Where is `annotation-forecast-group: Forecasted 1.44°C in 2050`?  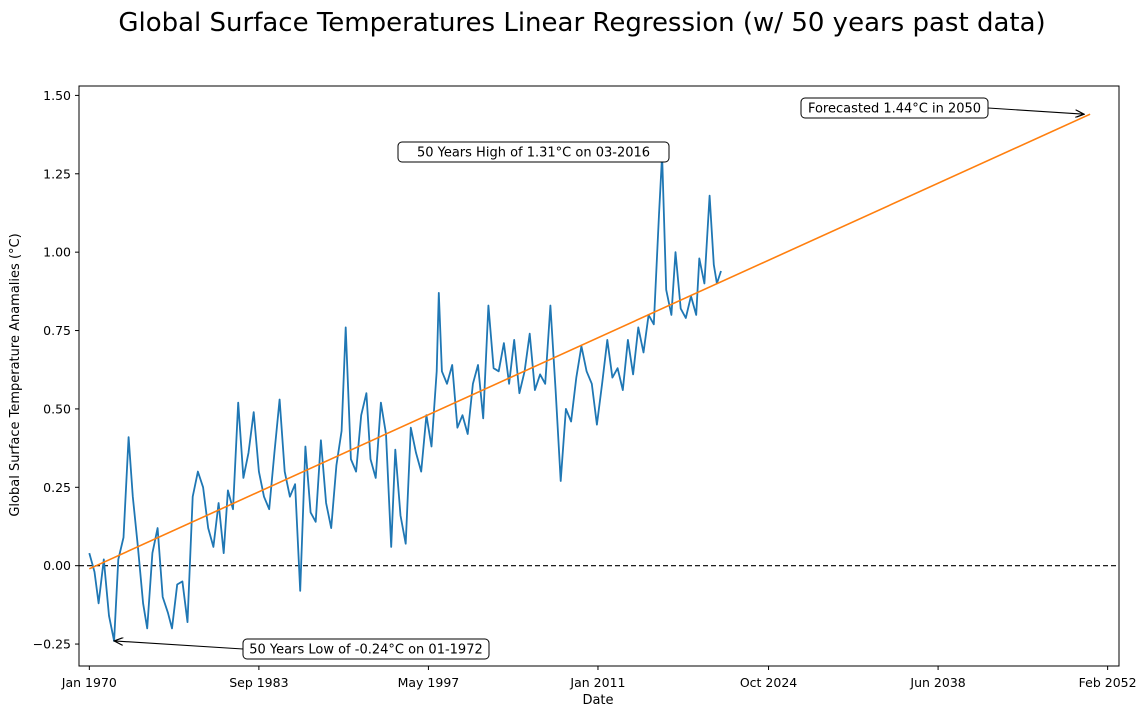 annotation-forecast-group: Forecasted 1.44°C in 2050 is located at coordinates (942, 108).